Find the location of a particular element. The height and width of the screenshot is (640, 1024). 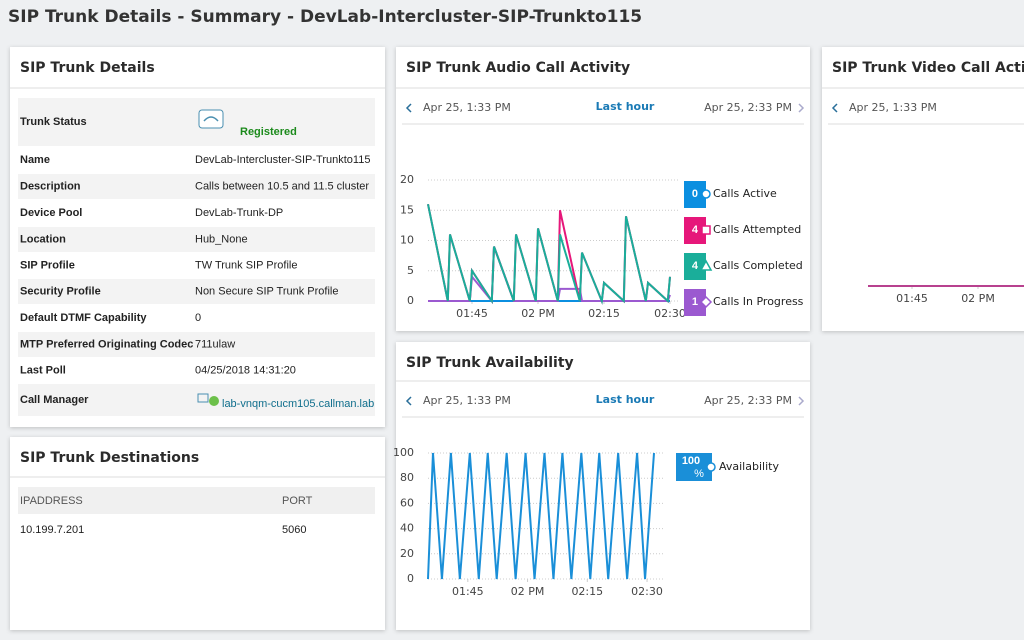

status-icon is located at coordinates (211, 119).